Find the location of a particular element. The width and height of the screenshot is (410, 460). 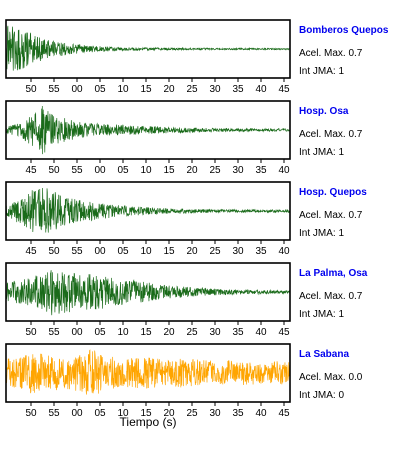

acel-max-value: 0.0 is located at coordinates (354, 377).